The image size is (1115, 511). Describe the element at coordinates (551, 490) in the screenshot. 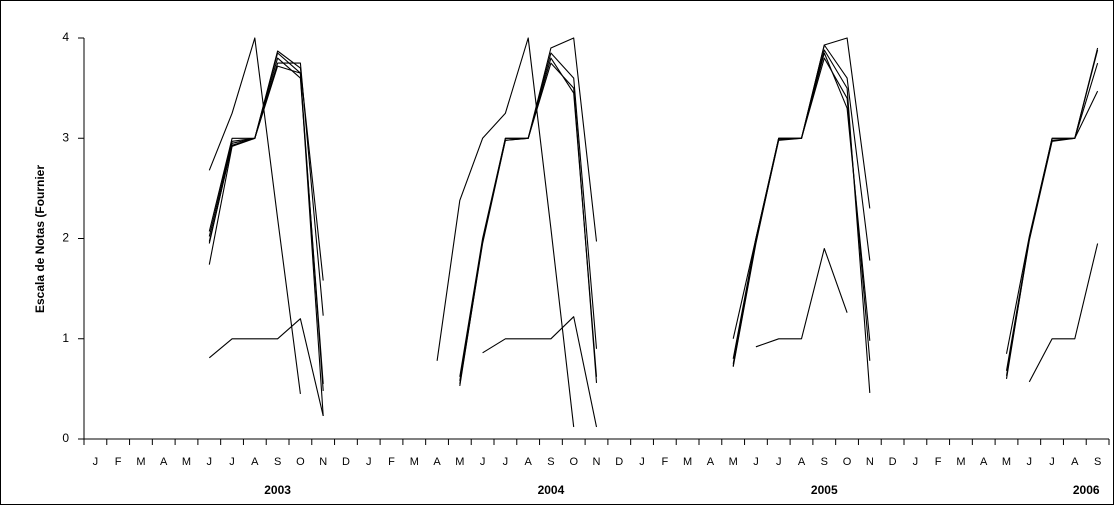

I see `year-label: 2004` at that location.